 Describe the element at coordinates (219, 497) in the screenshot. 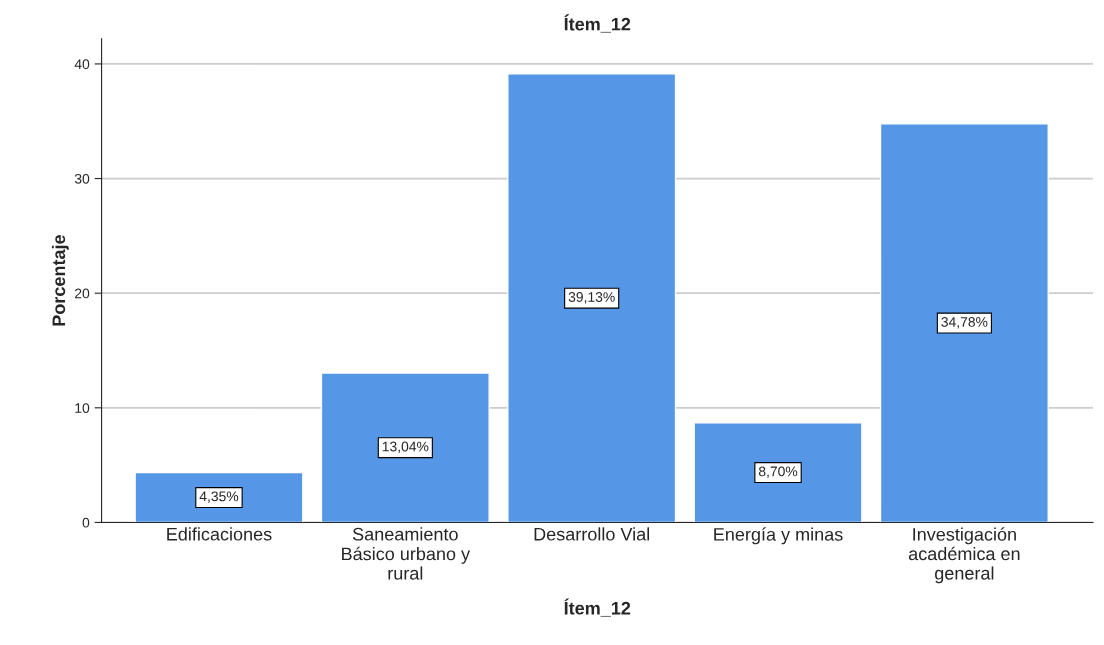

I see `data-label: 4,35%` at that location.